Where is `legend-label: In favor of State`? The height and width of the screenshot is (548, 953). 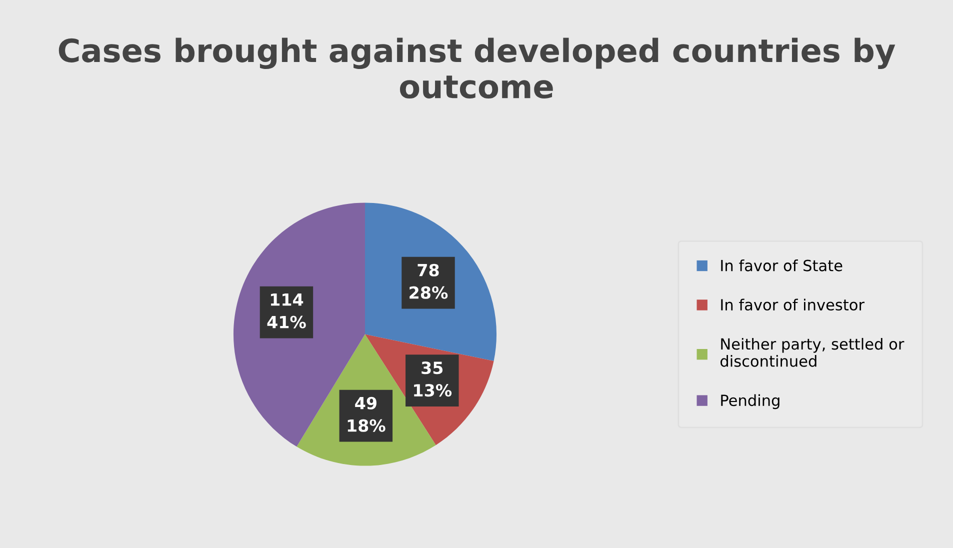 legend-label: In favor of State is located at coordinates (781, 265).